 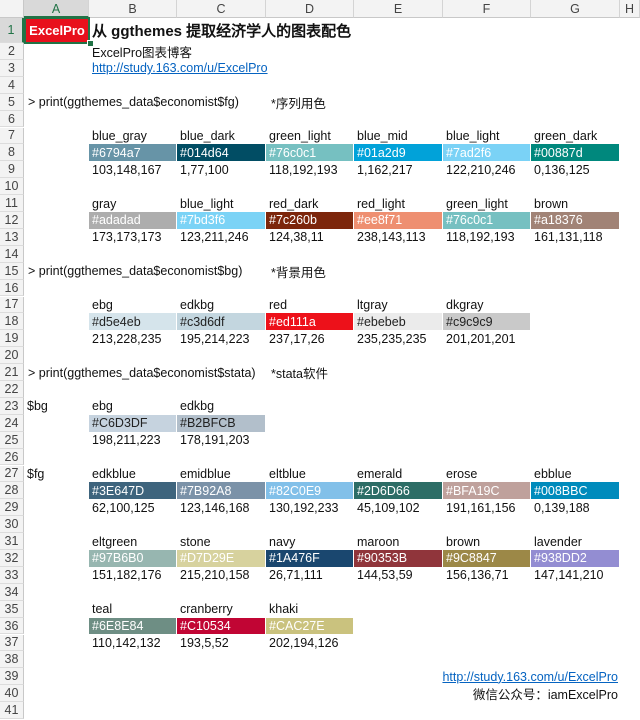 What do you see at coordinates (133, 220) in the screenshot?
I see `color-swatch: #adadad` at bounding box center [133, 220].